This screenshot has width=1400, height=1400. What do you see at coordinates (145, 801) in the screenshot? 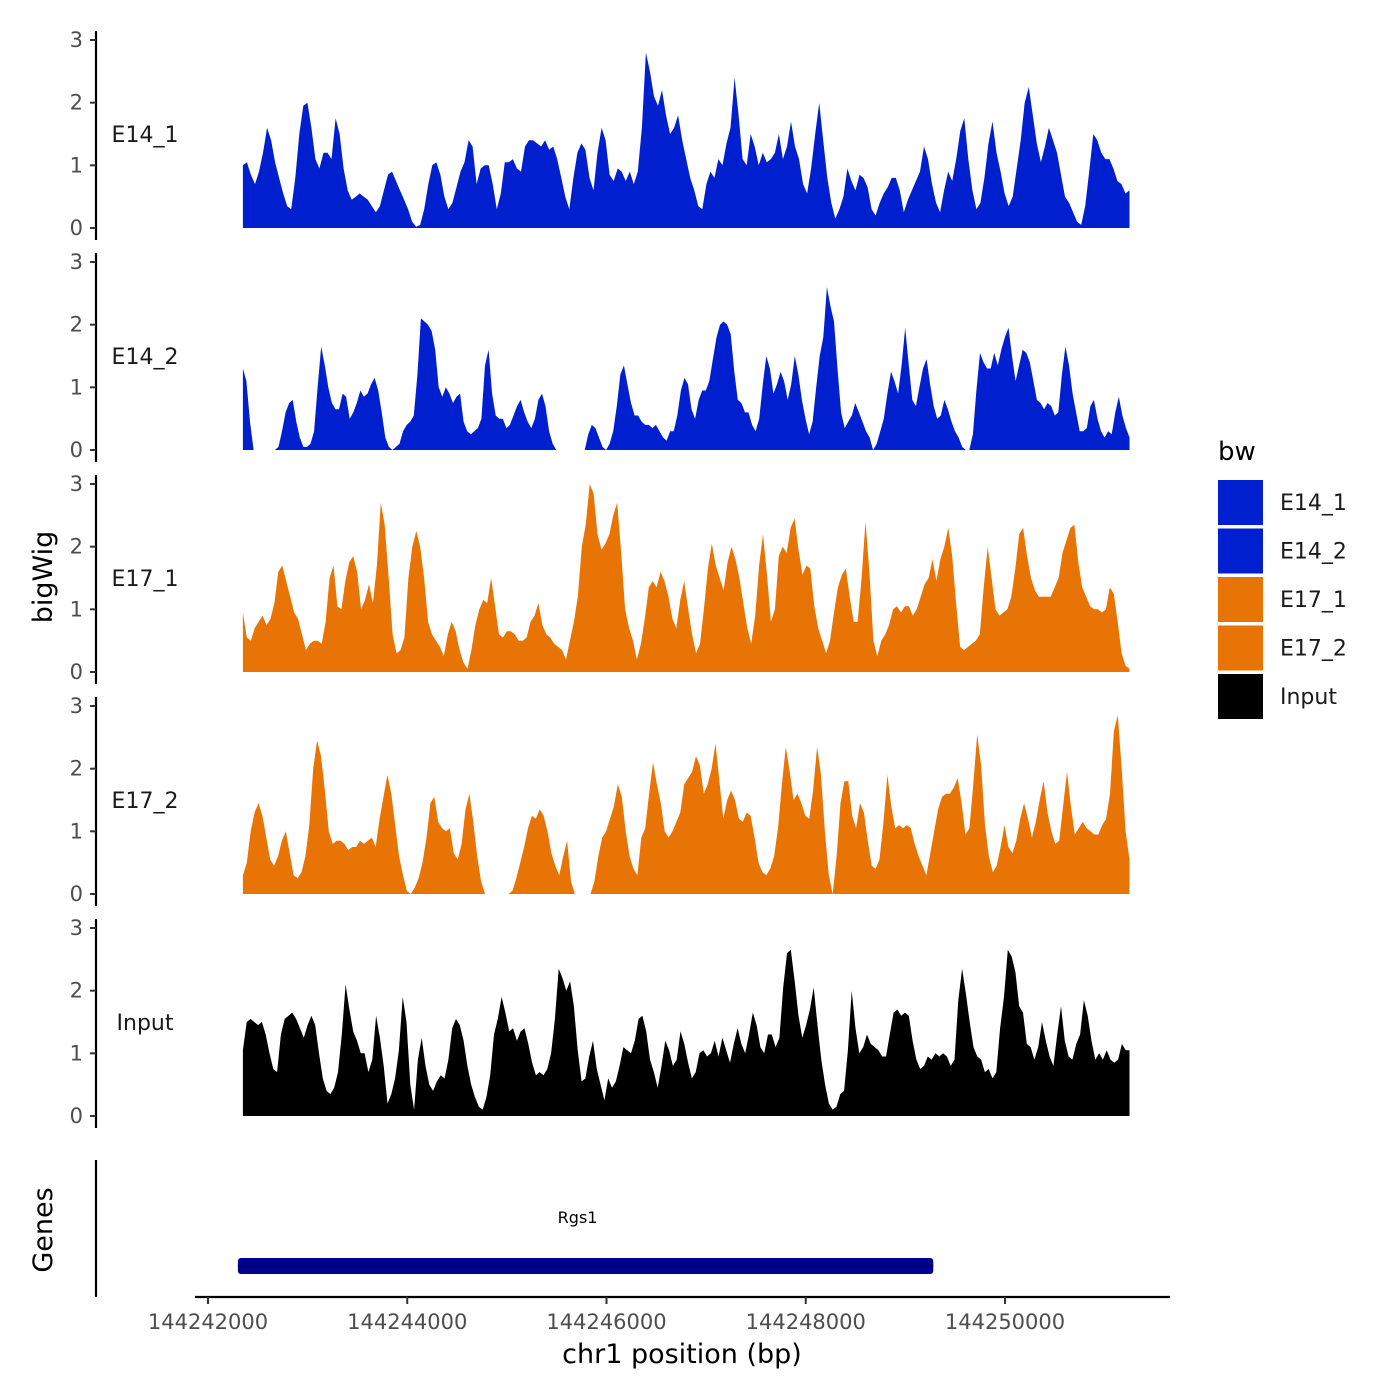
I see `track-label: E17_2` at bounding box center [145, 801].